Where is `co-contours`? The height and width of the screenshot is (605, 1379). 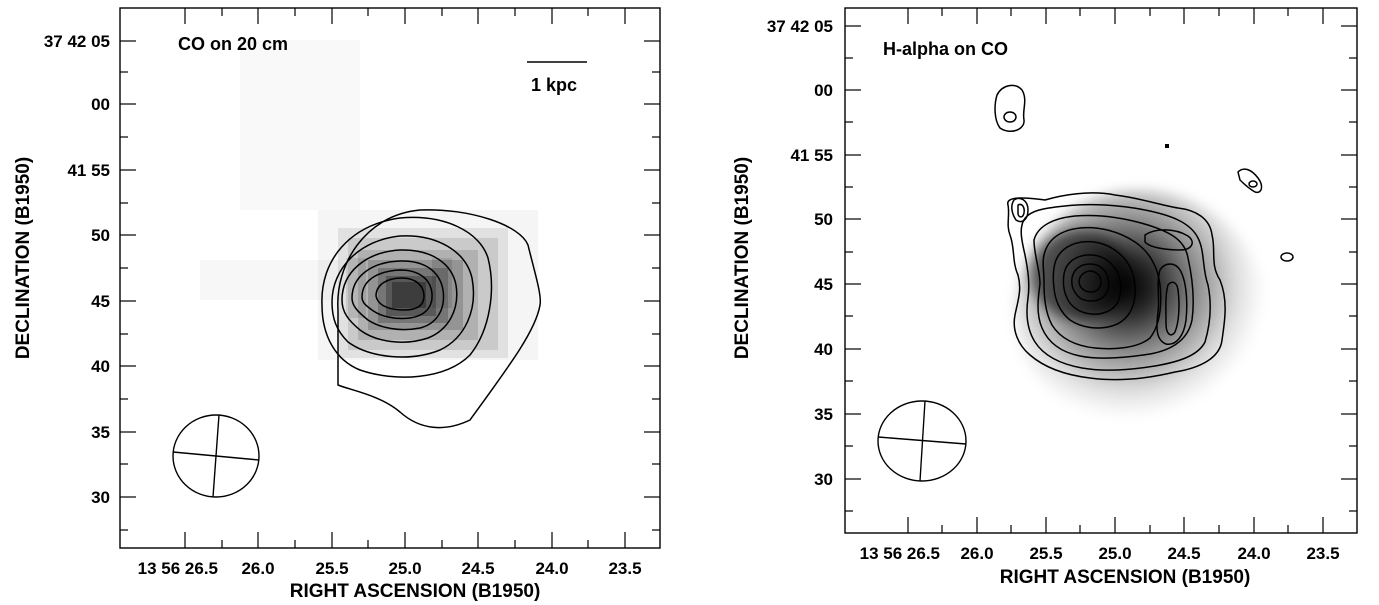 co-contours is located at coordinates (431, 319).